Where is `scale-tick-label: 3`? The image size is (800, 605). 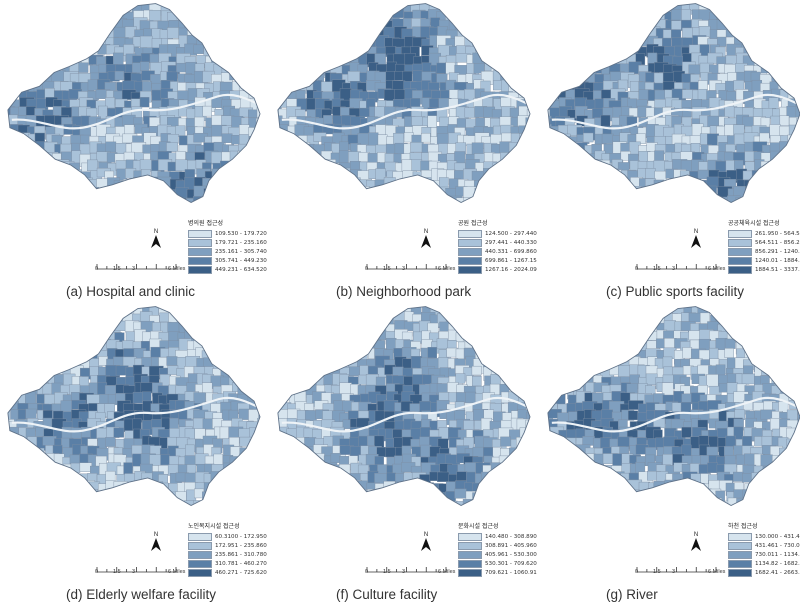 scale-tick-label: 3 is located at coordinates (404, 269).